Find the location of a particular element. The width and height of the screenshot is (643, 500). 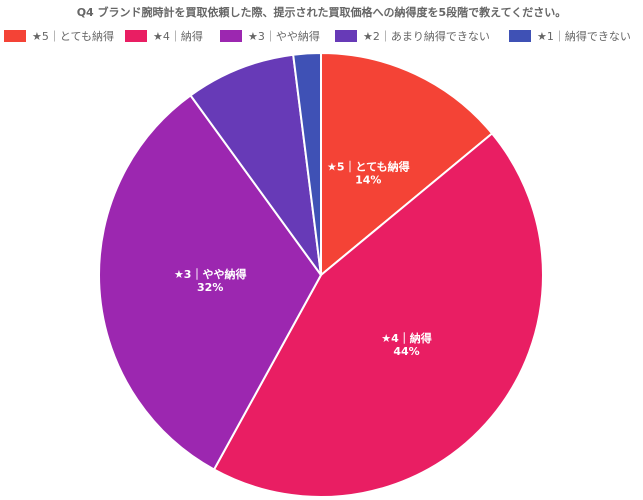

legend-item-star3: ★3｜やや納得 is located at coordinates (270, 36).